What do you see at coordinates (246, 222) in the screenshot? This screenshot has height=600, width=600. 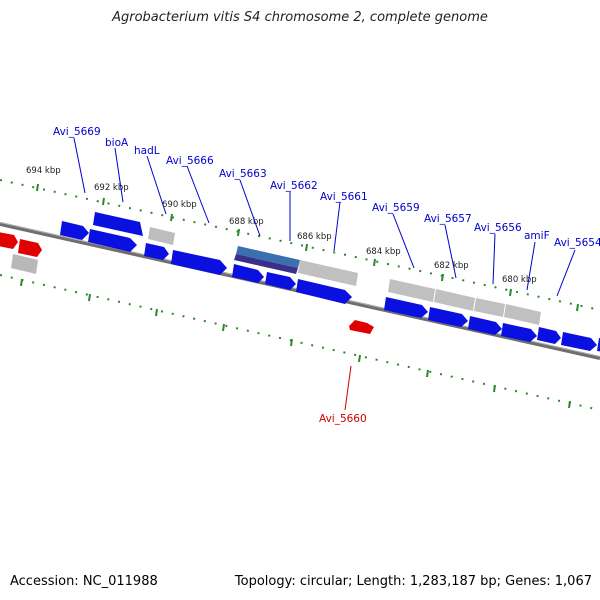 I see `scale-label: 688 kbp` at bounding box center [246, 222].